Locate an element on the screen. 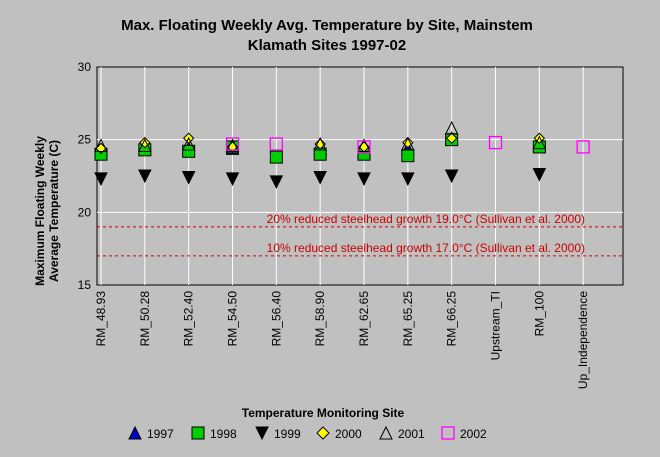 The image size is (660, 457). y-tick-label: 20 is located at coordinates (85, 212).